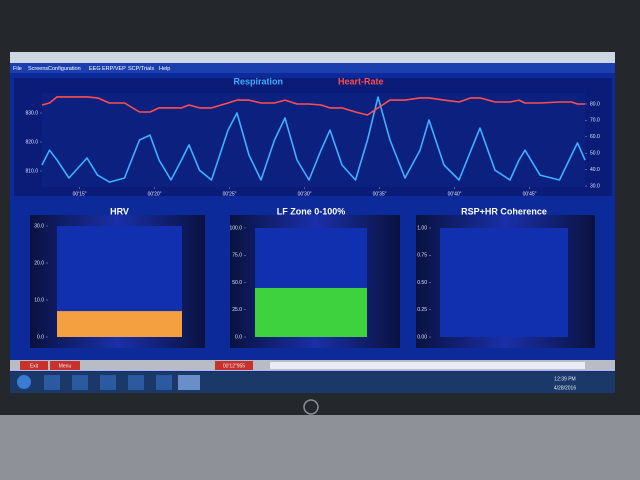  Describe the element at coordinates (24, 382) in the screenshot. I see `start-button` at that location.